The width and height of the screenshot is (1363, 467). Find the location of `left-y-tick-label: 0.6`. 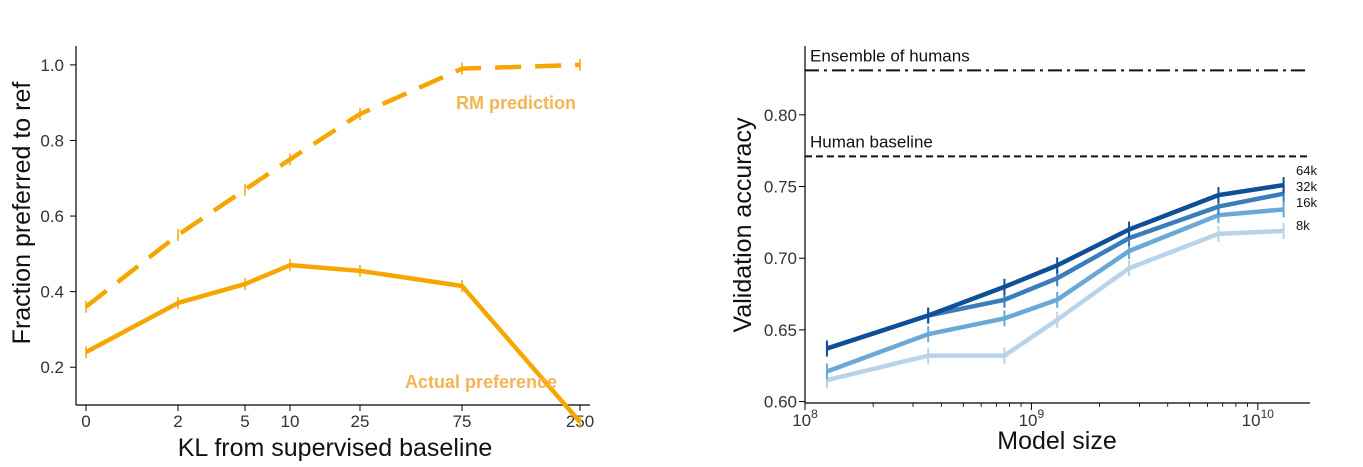

left-y-tick-label: 0.6 is located at coordinates (52, 216).